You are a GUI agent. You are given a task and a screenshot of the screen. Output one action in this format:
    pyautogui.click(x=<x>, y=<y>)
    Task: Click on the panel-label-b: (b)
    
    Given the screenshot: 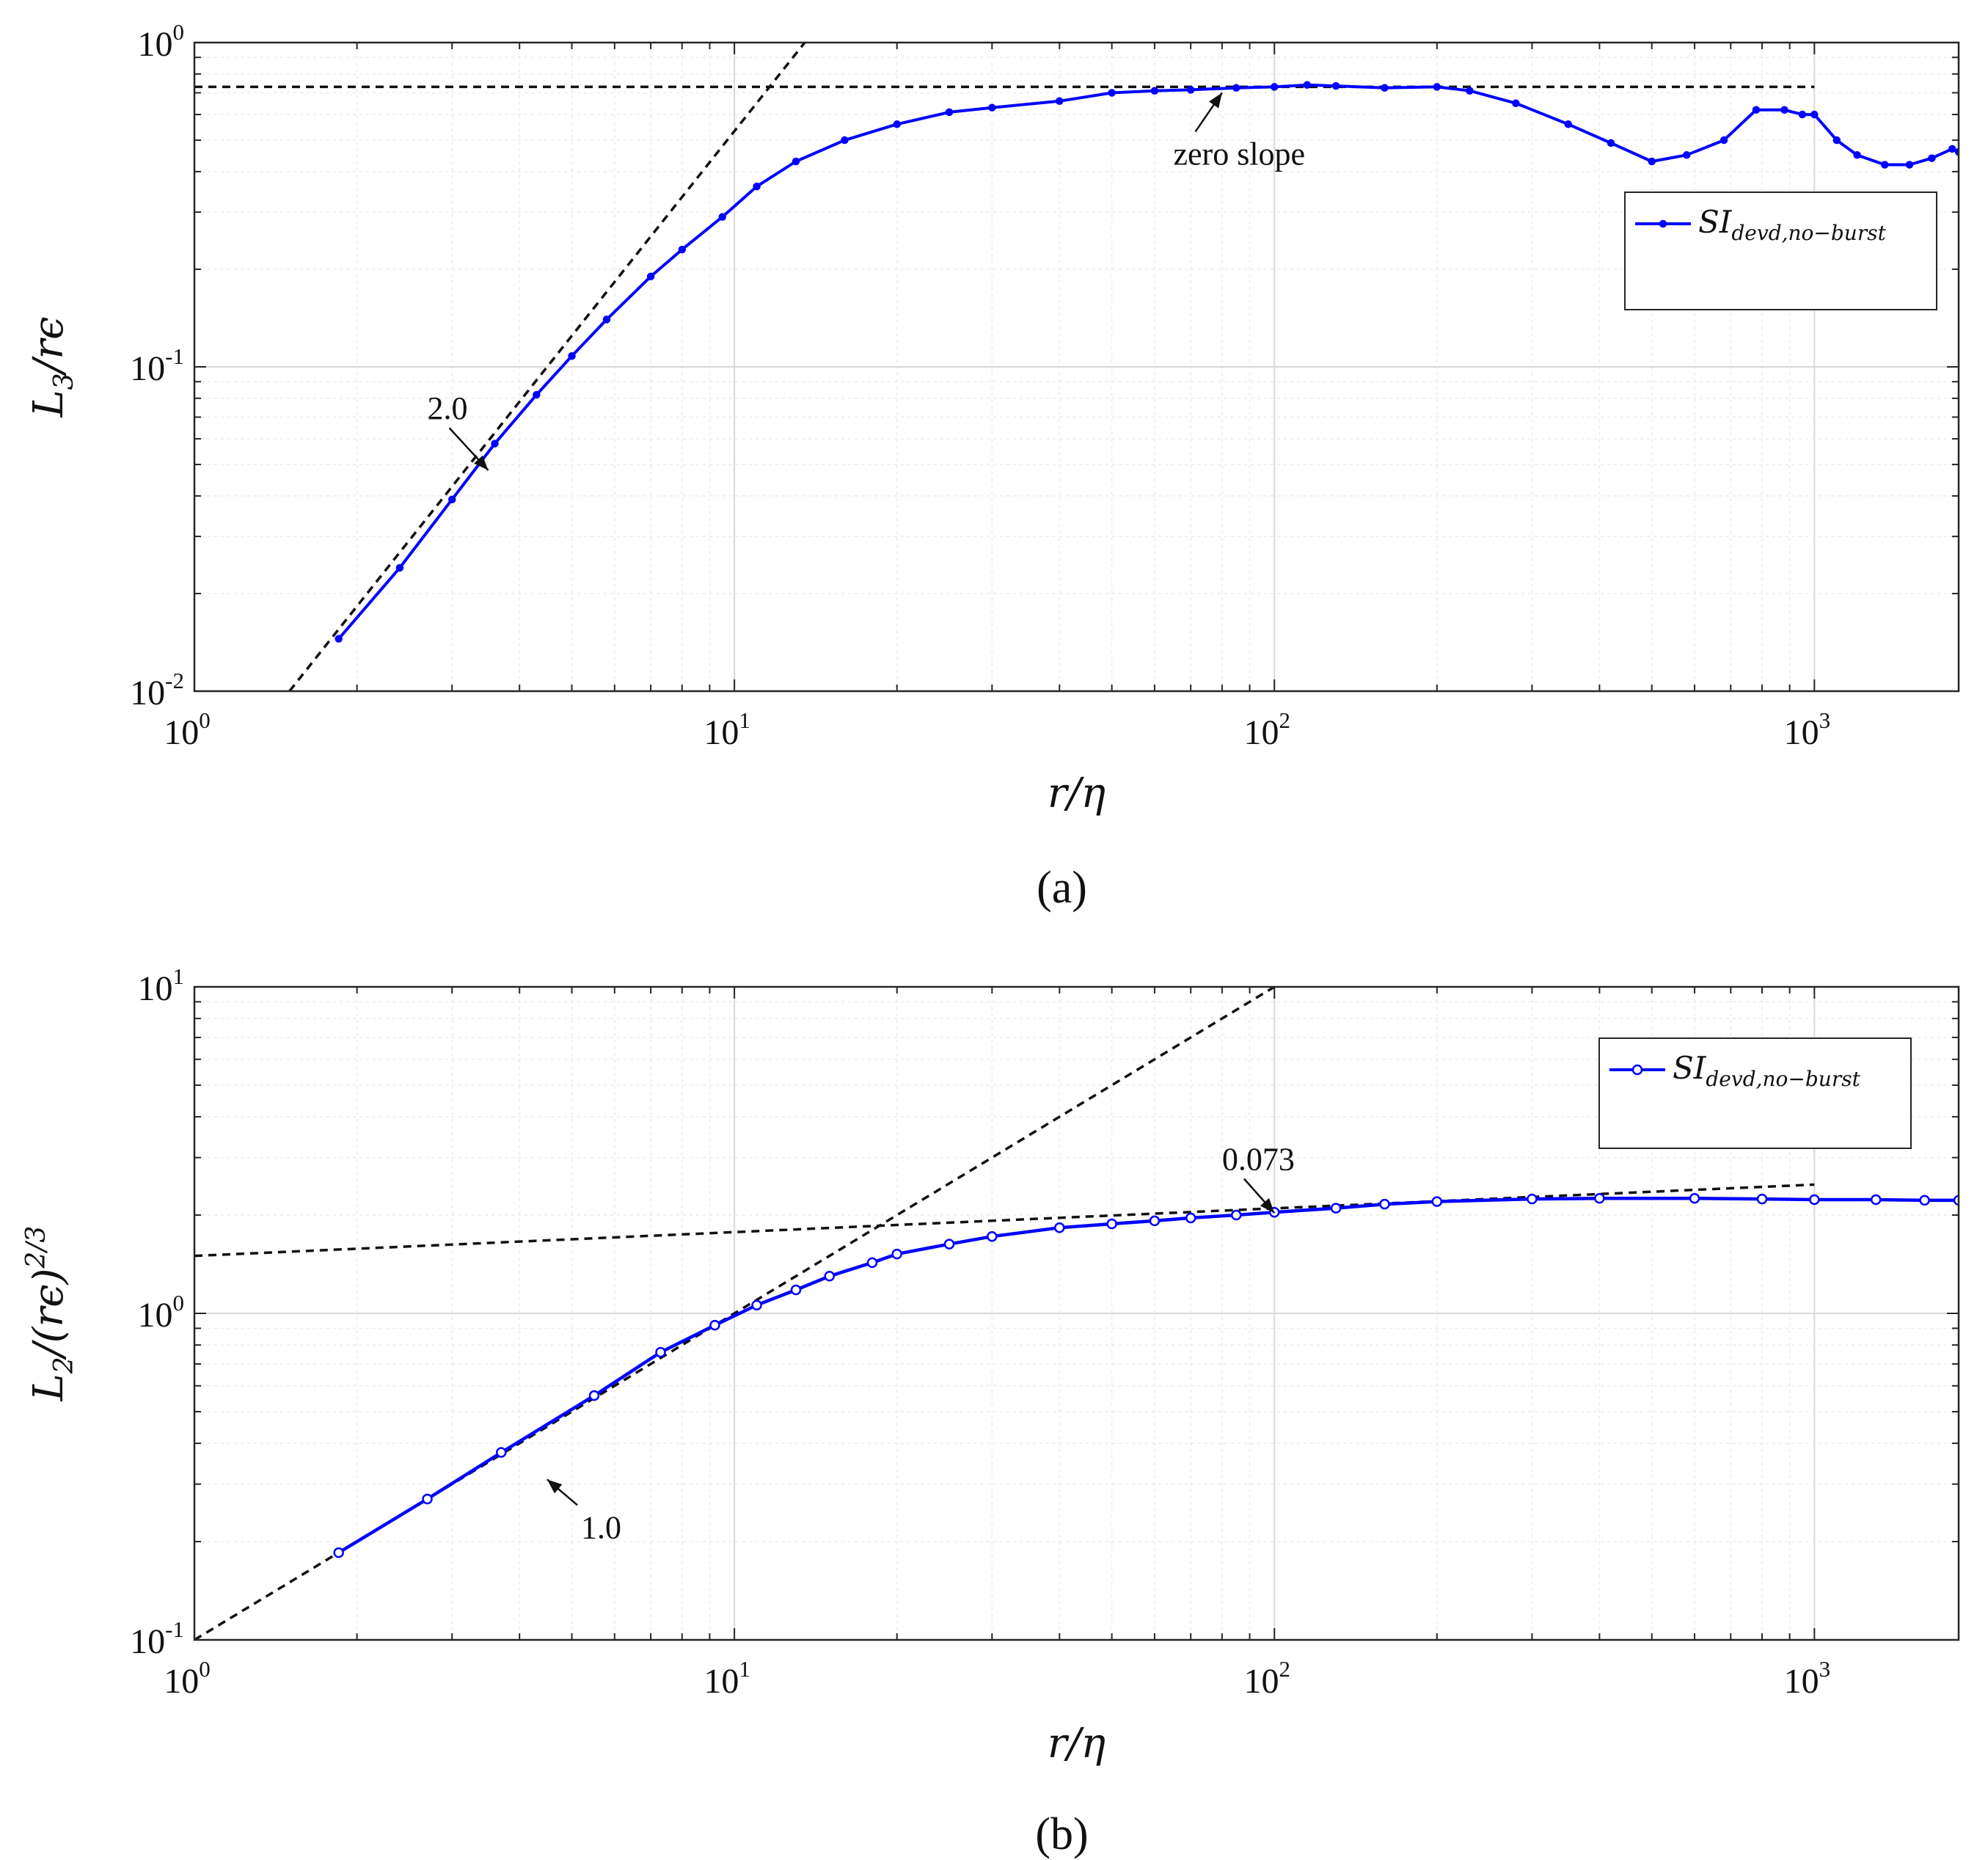 What is the action you would take?
    pyautogui.click(x=1061, y=1834)
    